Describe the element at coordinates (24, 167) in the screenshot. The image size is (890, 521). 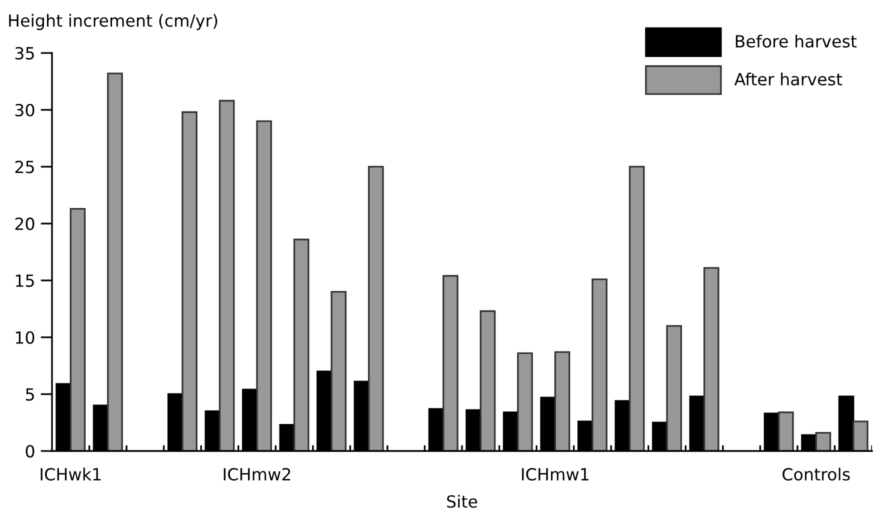
I see `y-tick-label: 25` at that location.